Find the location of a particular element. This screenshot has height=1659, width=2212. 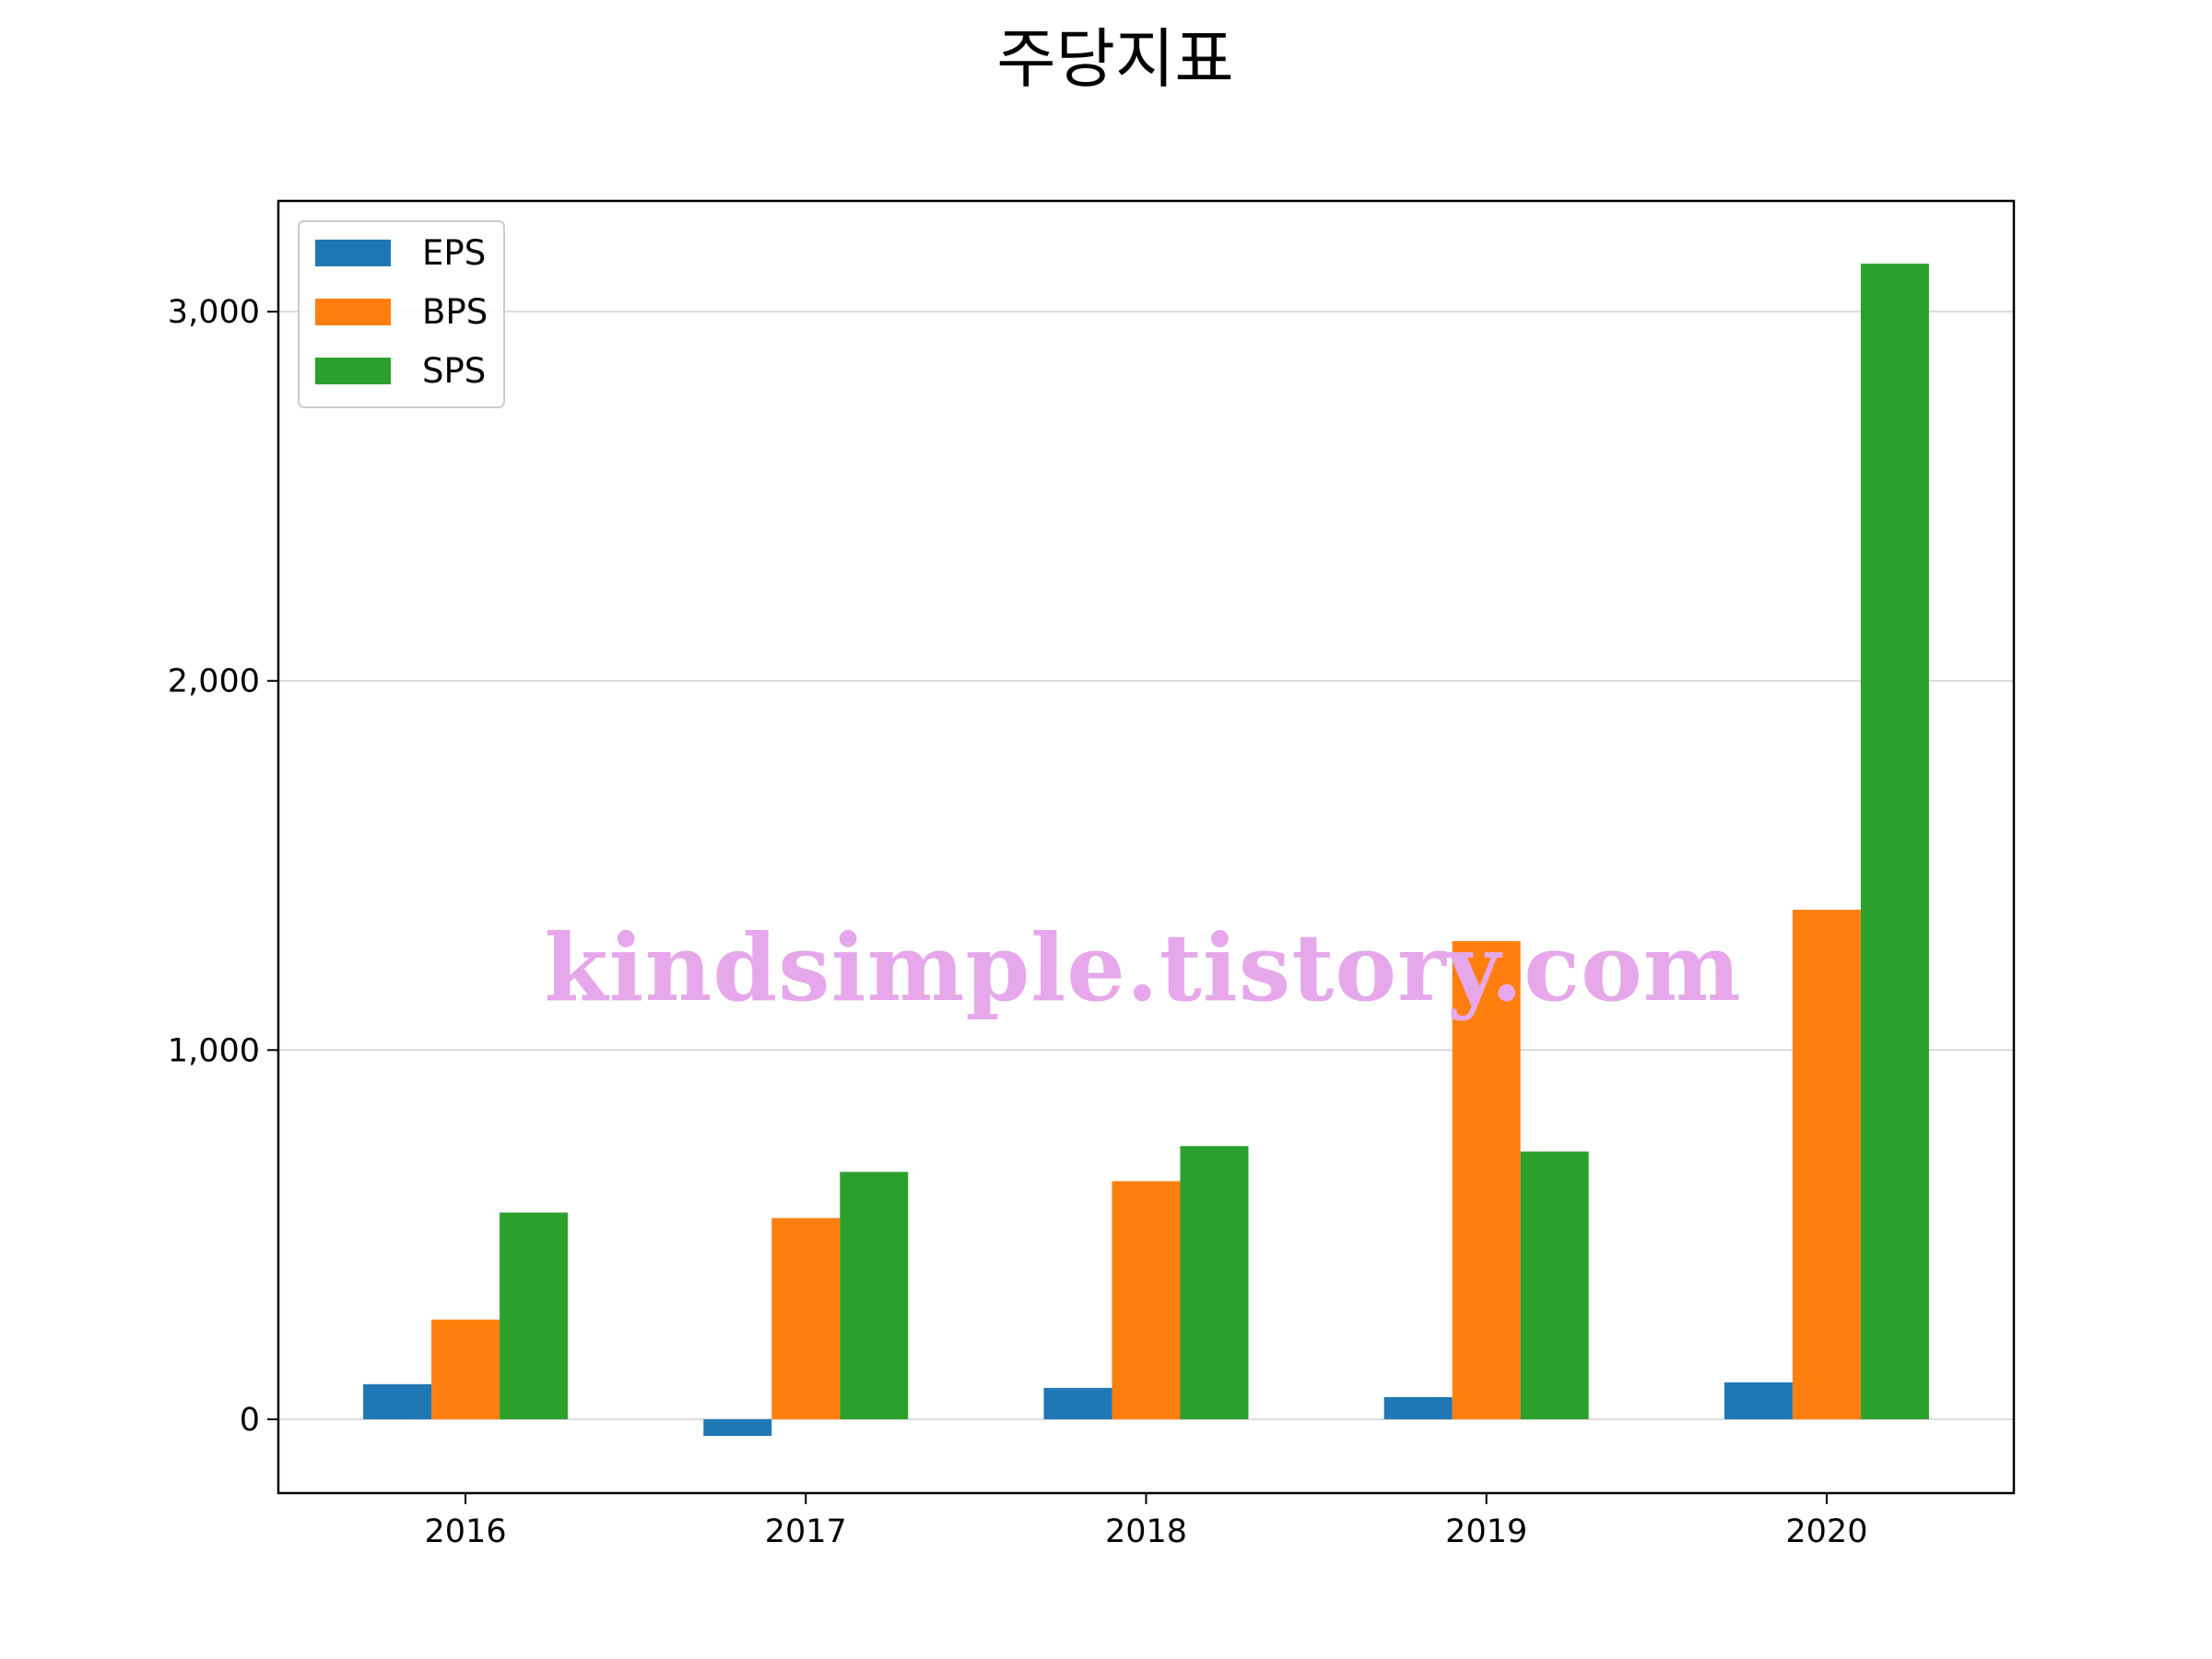

y-tick-label: 0 is located at coordinates (250, 1420).